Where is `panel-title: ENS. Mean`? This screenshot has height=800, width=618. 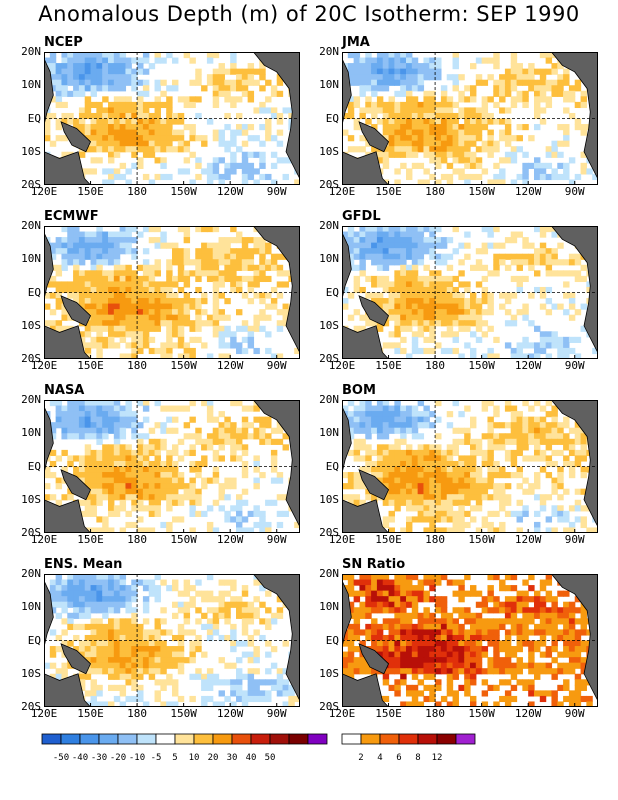
panel-title: ENS. Mean is located at coordinates (83, 564).